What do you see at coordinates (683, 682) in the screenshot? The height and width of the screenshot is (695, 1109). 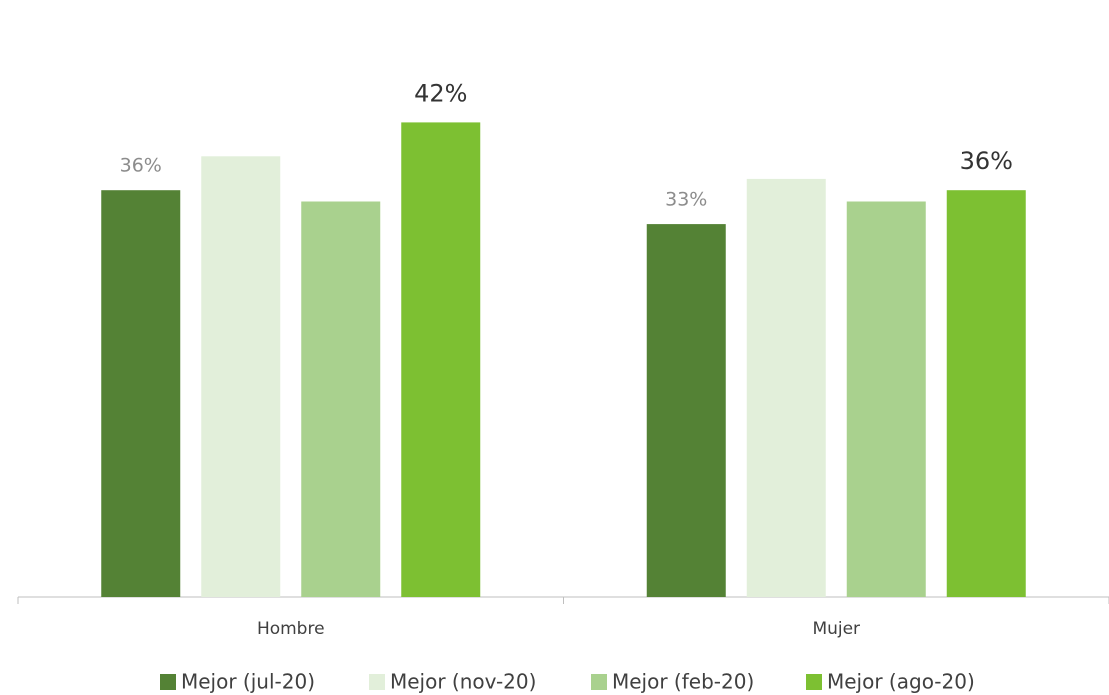 I see `legend-label: Mejor (feb-20)` at bounding box center [683, 682].